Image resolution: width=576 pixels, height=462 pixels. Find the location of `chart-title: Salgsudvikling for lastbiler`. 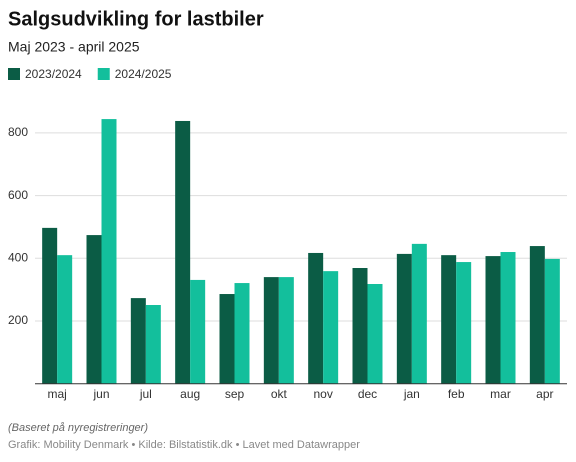

chart-title: Salgsudvikling for lastbiler is located at coordinates (136, 19).